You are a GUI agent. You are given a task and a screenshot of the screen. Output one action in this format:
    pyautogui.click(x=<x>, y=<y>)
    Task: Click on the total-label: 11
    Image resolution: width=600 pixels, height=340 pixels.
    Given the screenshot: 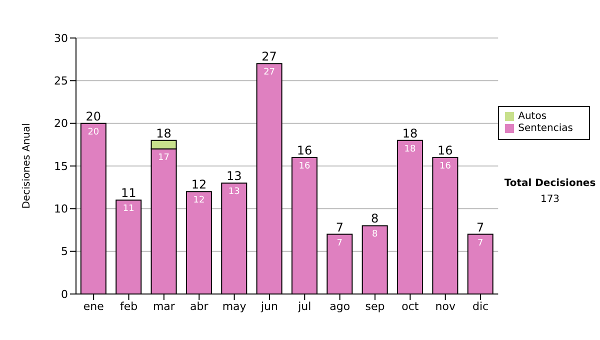 What is the action you would take?
    pyautogui.click(x=128, y=193)
    